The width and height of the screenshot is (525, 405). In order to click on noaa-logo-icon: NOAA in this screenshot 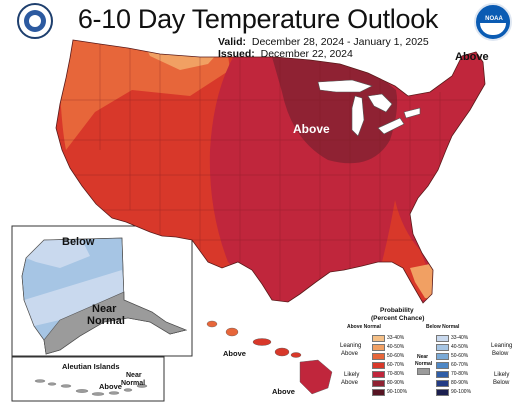, I will do `click(493, 22)`.